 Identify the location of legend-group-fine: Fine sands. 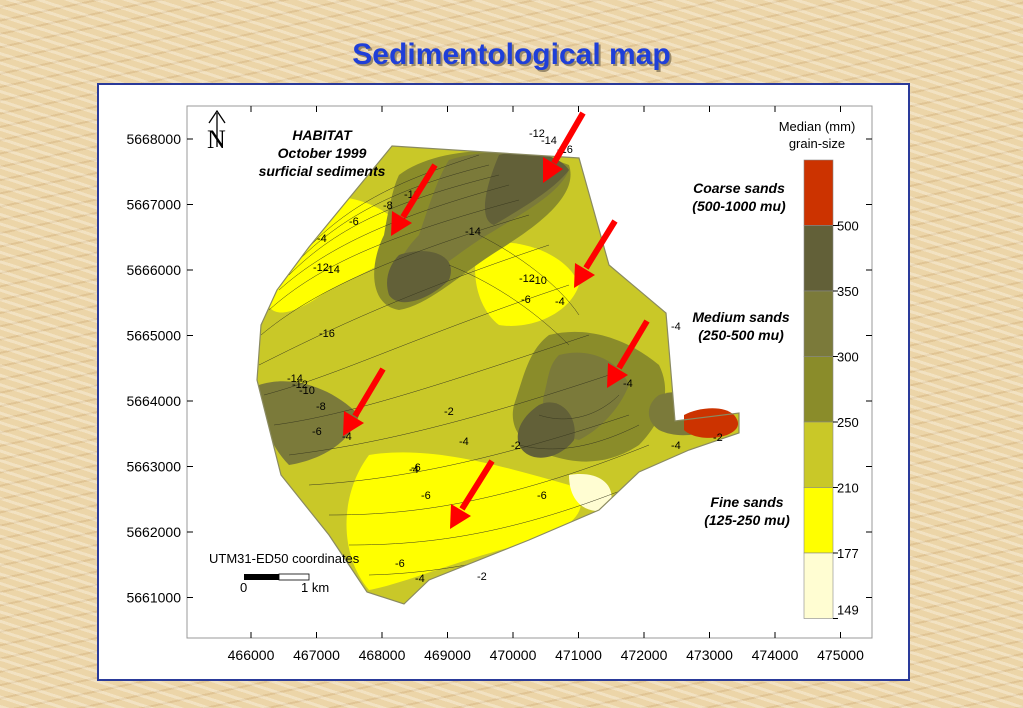
(746, 502).